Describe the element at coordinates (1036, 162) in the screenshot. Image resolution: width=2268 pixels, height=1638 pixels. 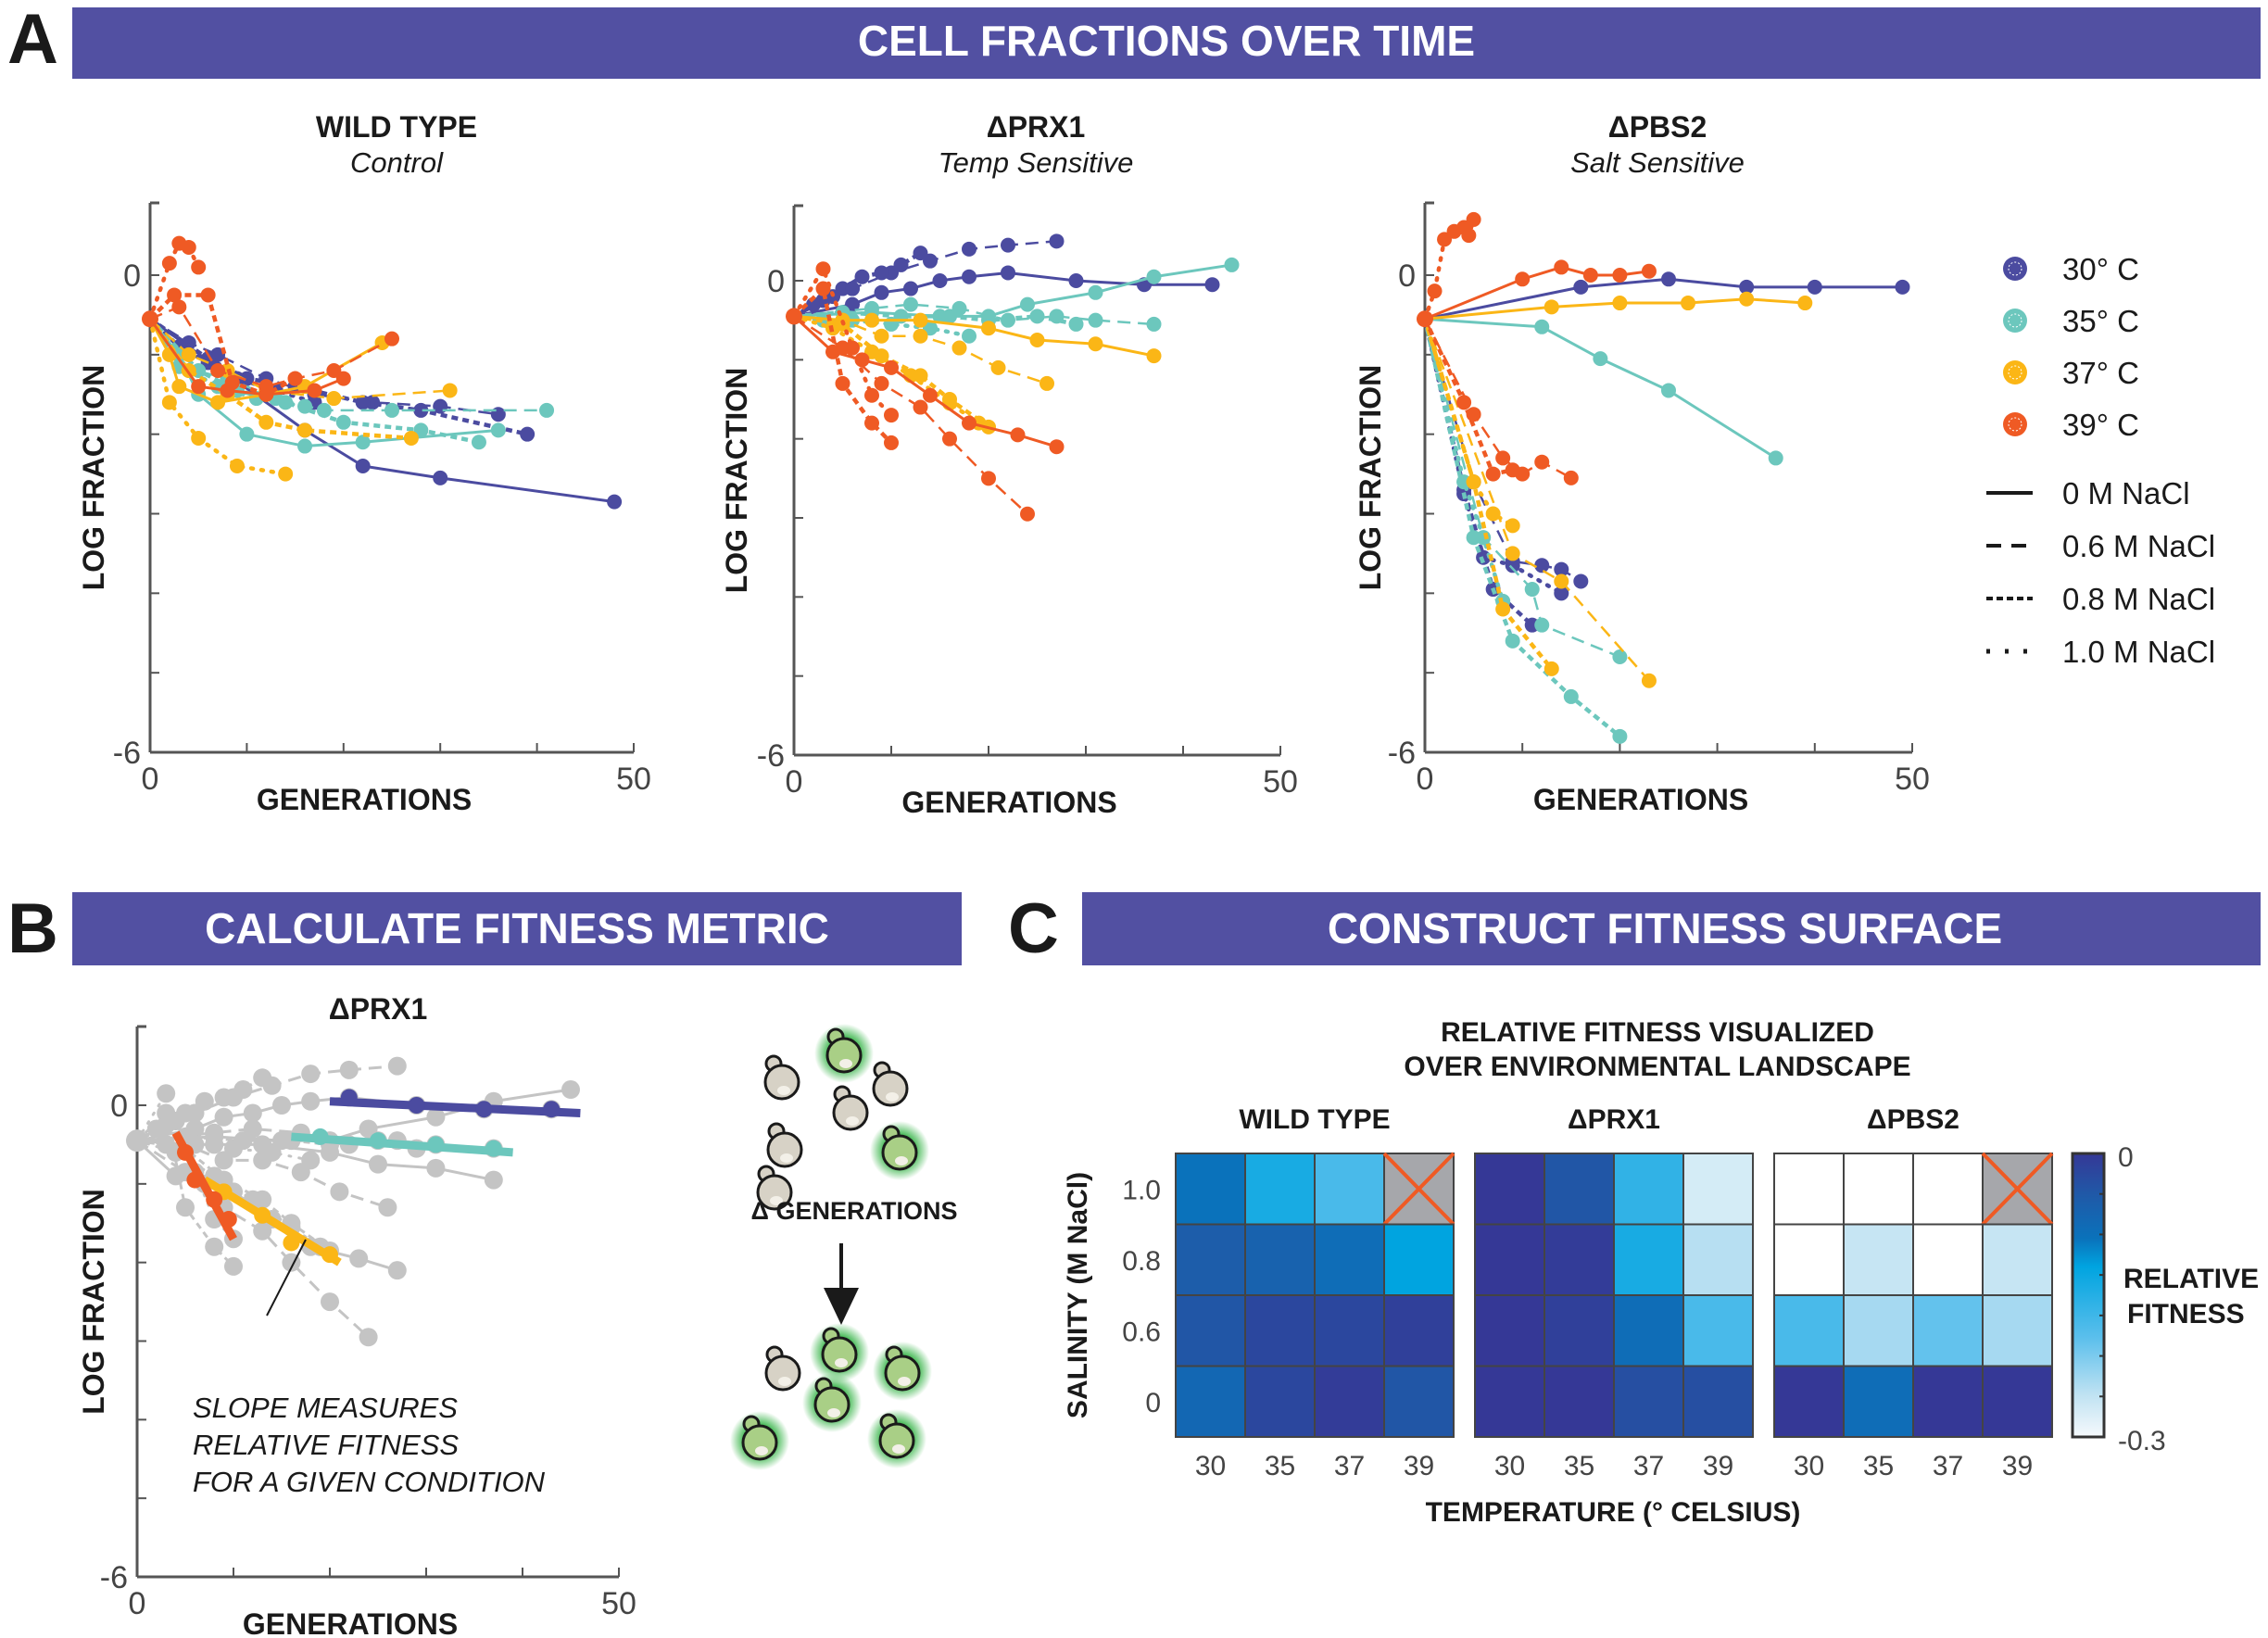
I see `chart-subtitle: Temp Sensitive` at that location.